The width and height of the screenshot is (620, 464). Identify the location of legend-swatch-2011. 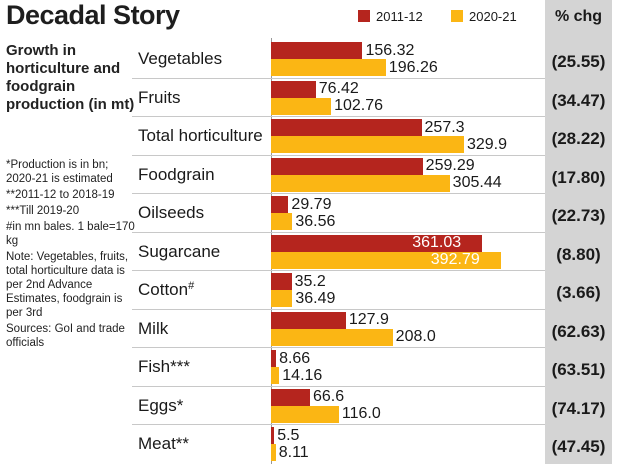
(364, 16).